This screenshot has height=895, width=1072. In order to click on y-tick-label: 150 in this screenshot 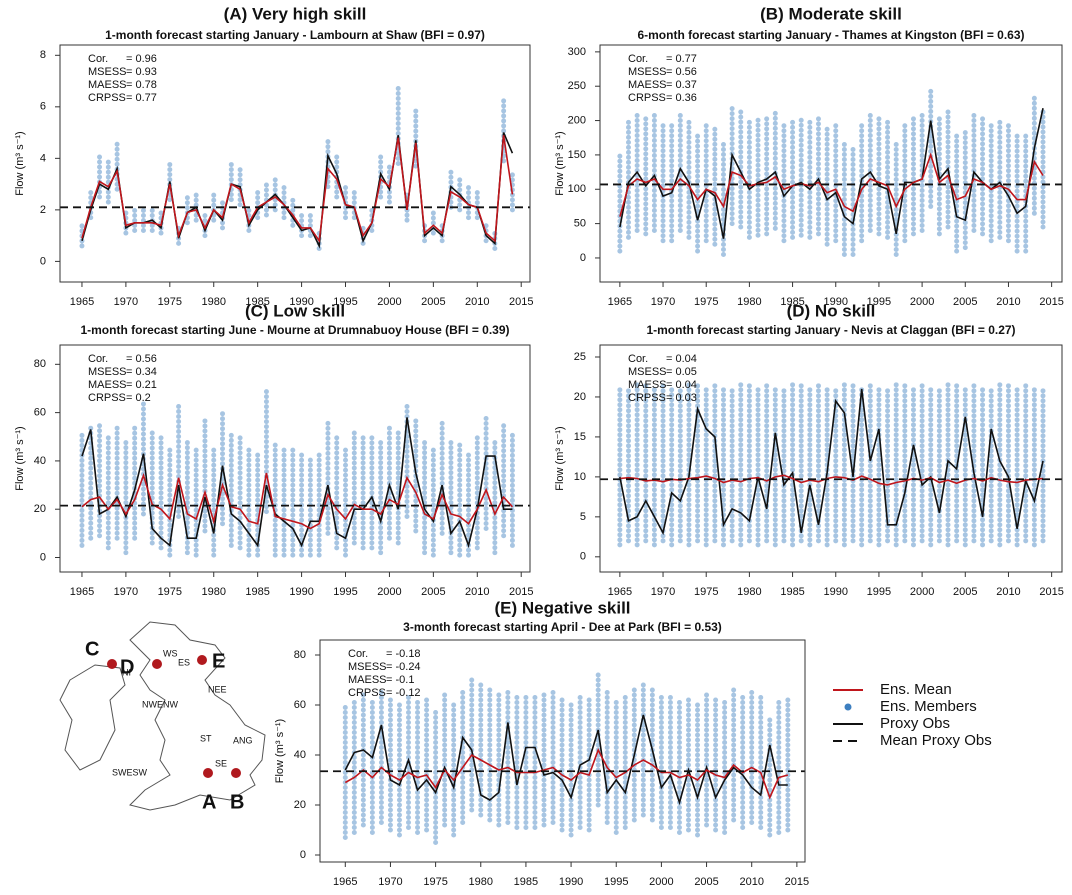, I will do `click(577, 155)`.